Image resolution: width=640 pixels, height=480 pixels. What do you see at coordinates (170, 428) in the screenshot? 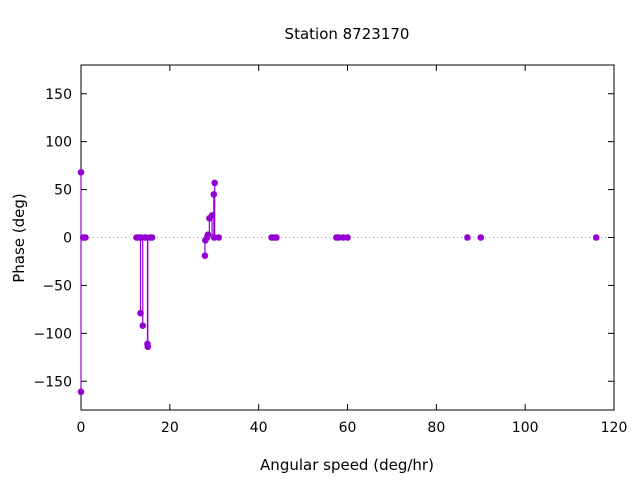
I see `x-tick-label: 20` at bounding box center [170, 428].